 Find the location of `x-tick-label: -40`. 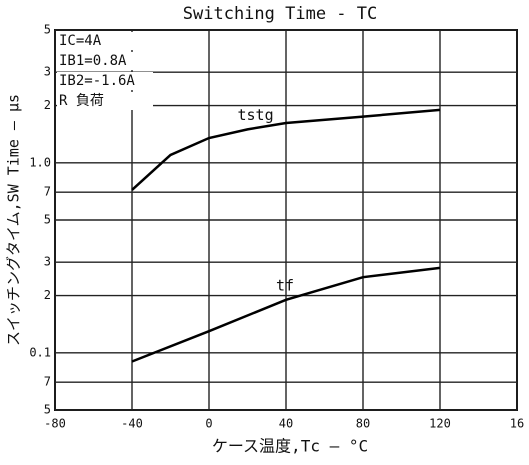

x-tick-label: -40 is located at coordinates (132, 424).